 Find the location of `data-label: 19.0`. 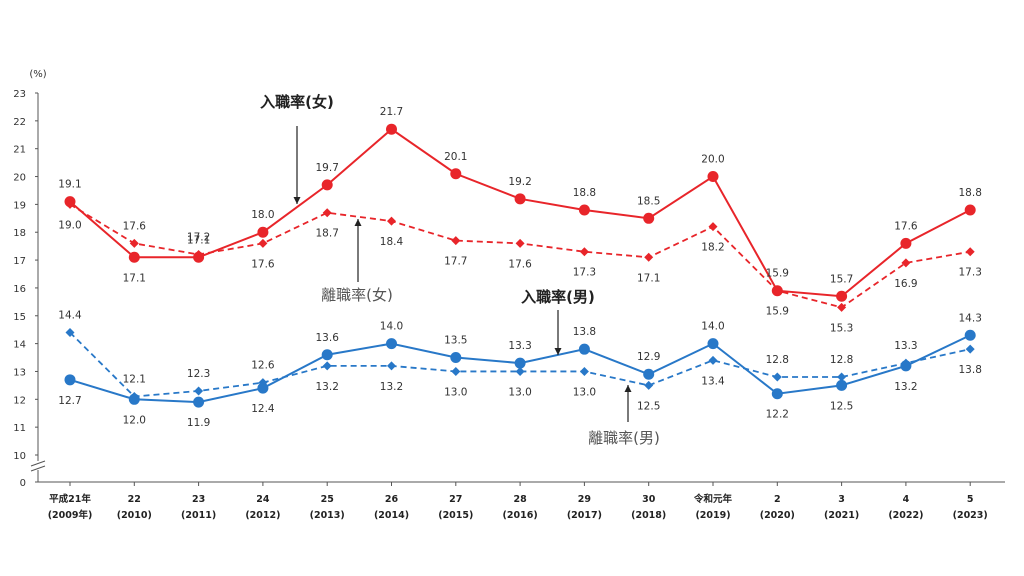

data-label: 19.0 is located at coordinates (69, 225).